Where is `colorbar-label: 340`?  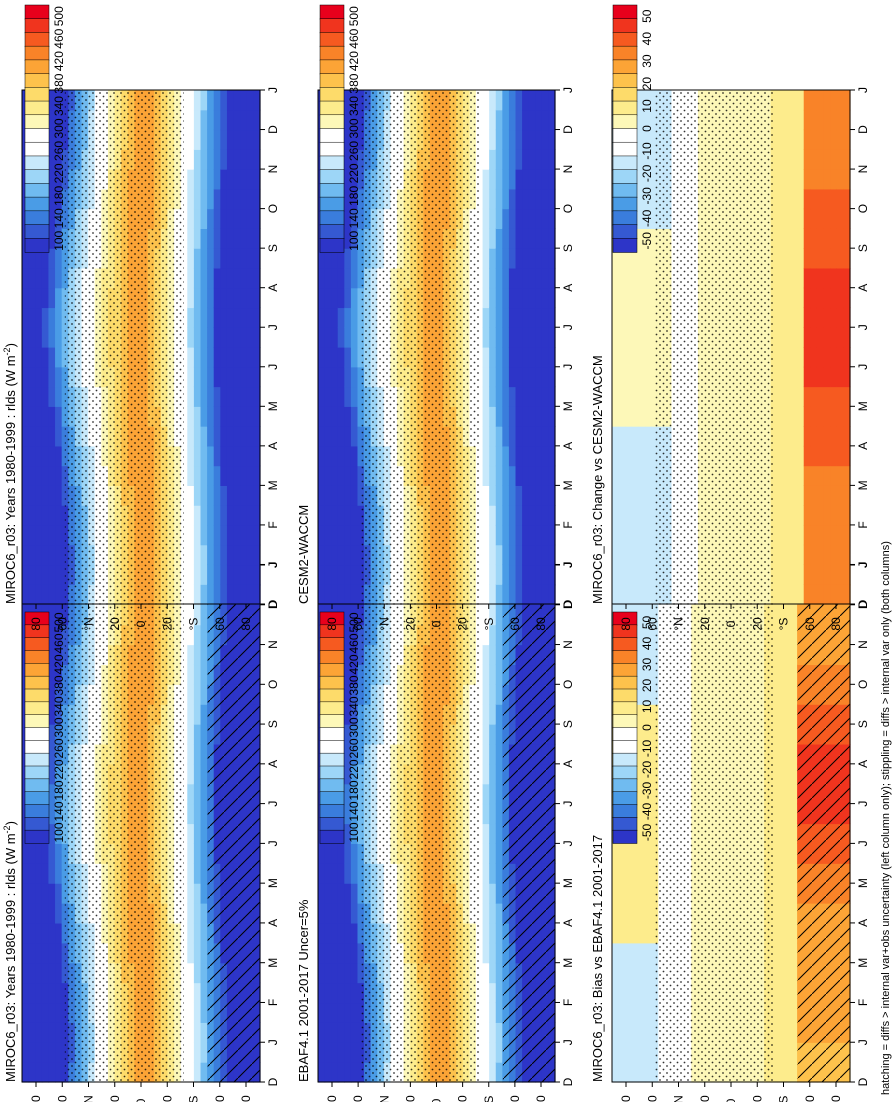
colorbar-label: 340 is located at coordinates (59, 706).